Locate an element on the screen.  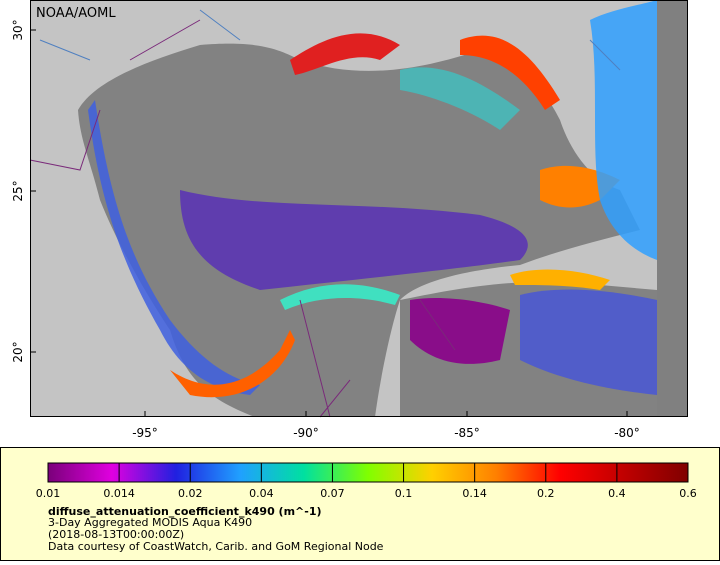
colorbar-tick-label: 0.2 is located at coordinates (546, 493).